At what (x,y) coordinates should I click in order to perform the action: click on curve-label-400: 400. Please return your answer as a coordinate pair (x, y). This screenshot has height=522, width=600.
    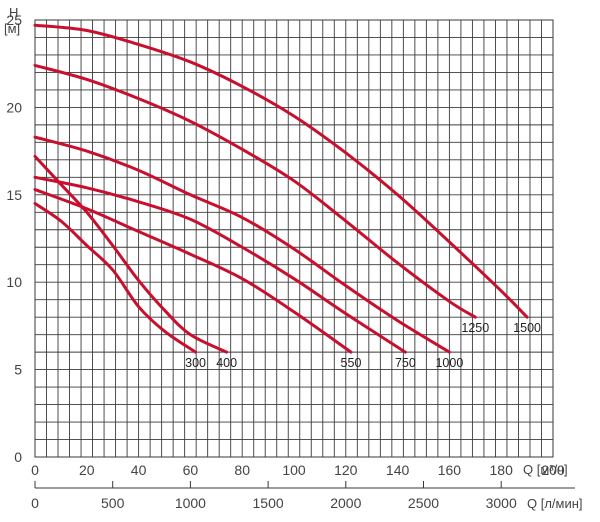
    Looking at the image, I should click on (226, 363).